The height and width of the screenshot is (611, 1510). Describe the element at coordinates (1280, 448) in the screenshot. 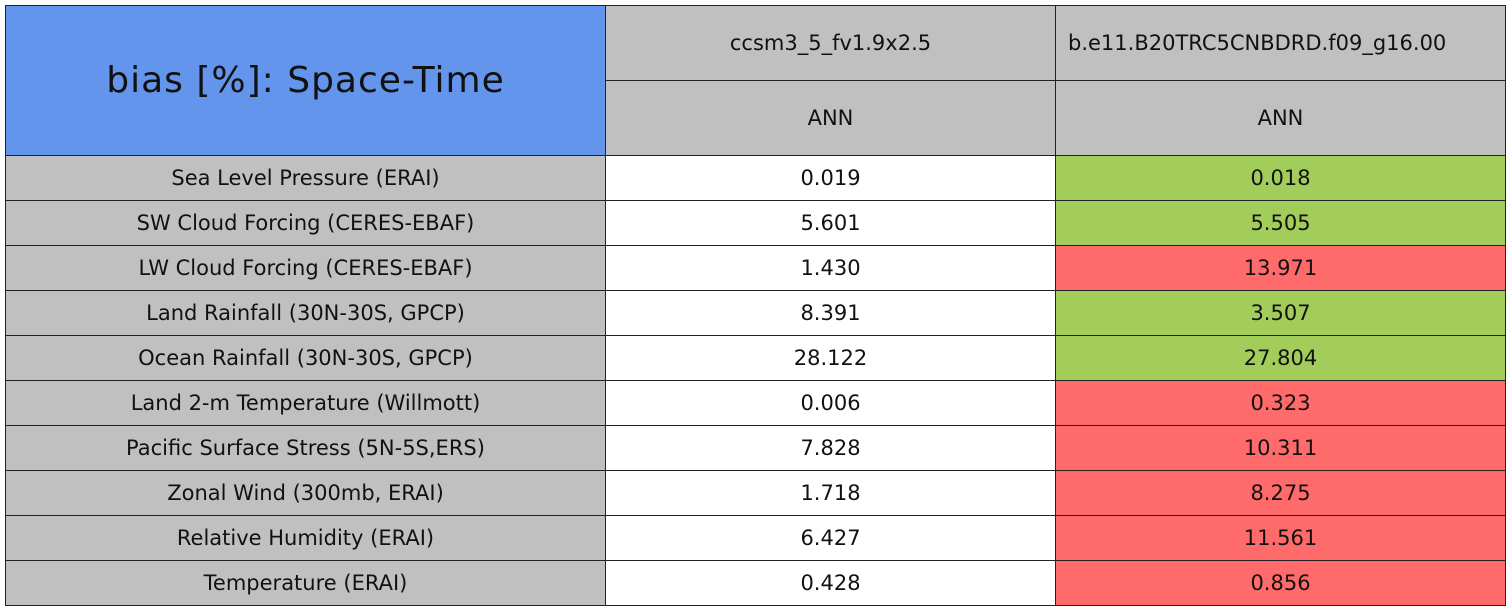

I see `value-cell: 10.311` at that location.